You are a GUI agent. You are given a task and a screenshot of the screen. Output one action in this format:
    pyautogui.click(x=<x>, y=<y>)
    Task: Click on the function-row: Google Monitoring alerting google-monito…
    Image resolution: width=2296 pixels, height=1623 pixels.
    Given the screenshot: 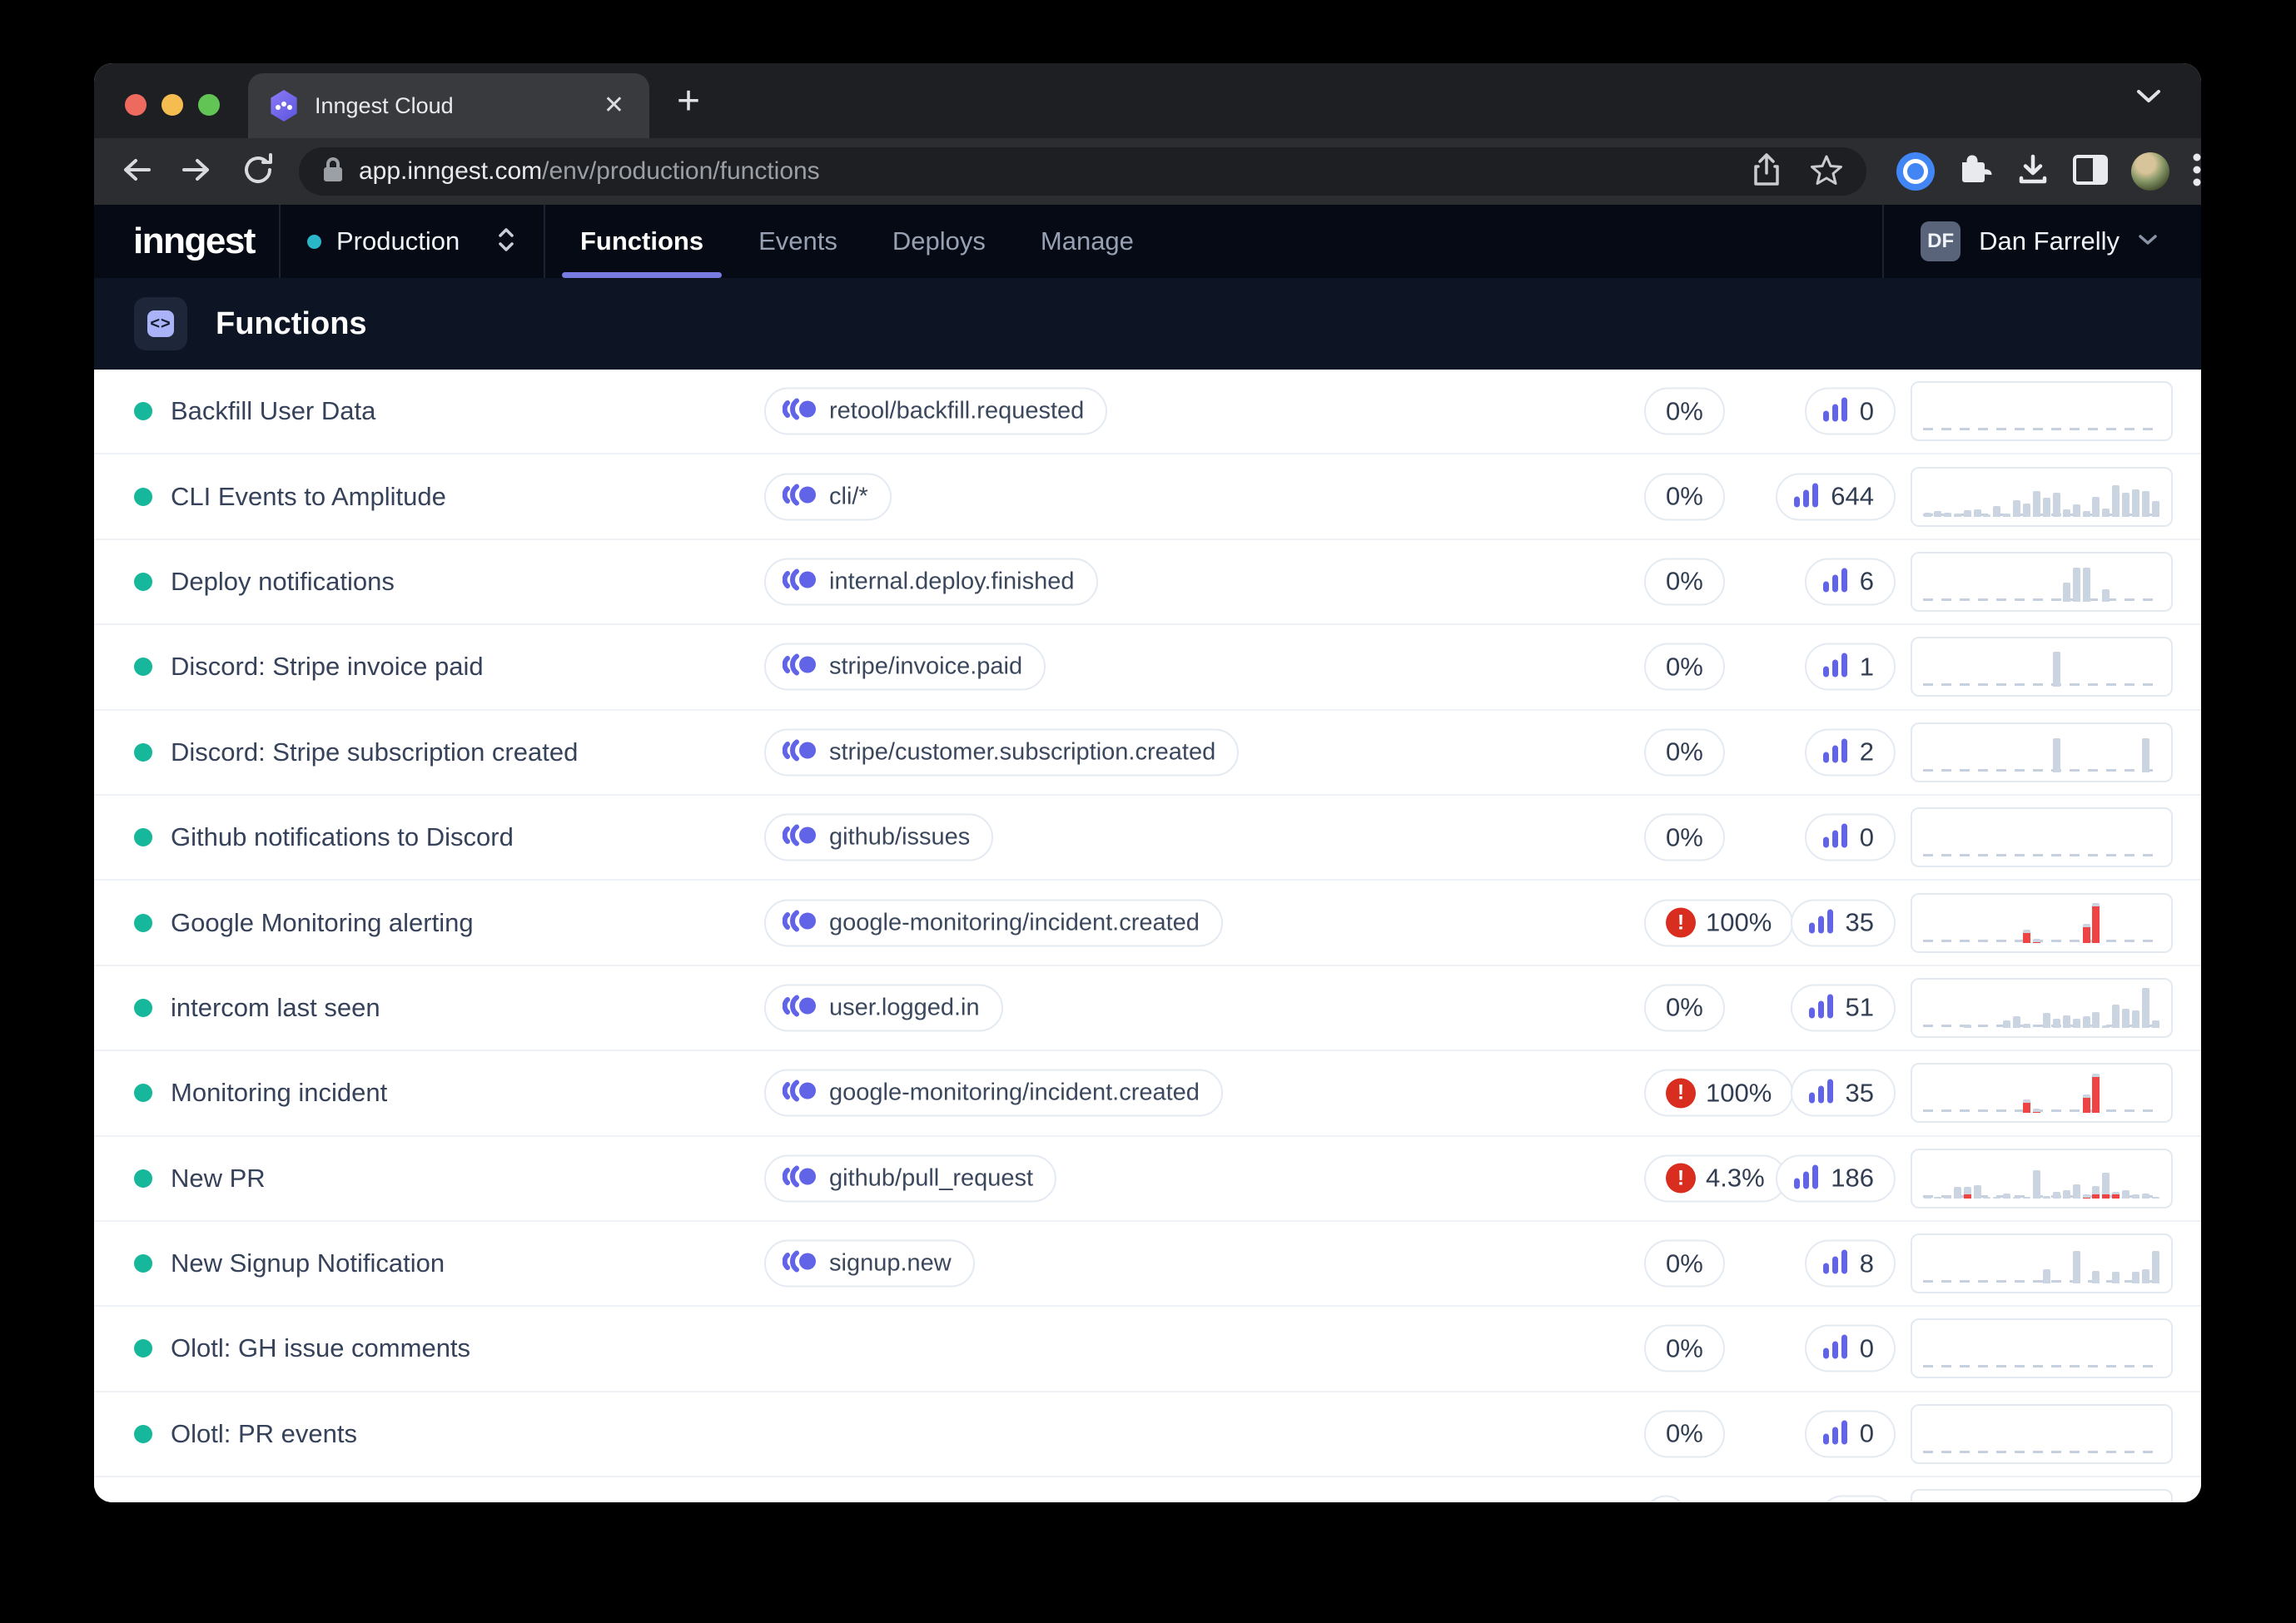 What is the action you would take?
    pyautogui.click(x=1147, y=923)
    